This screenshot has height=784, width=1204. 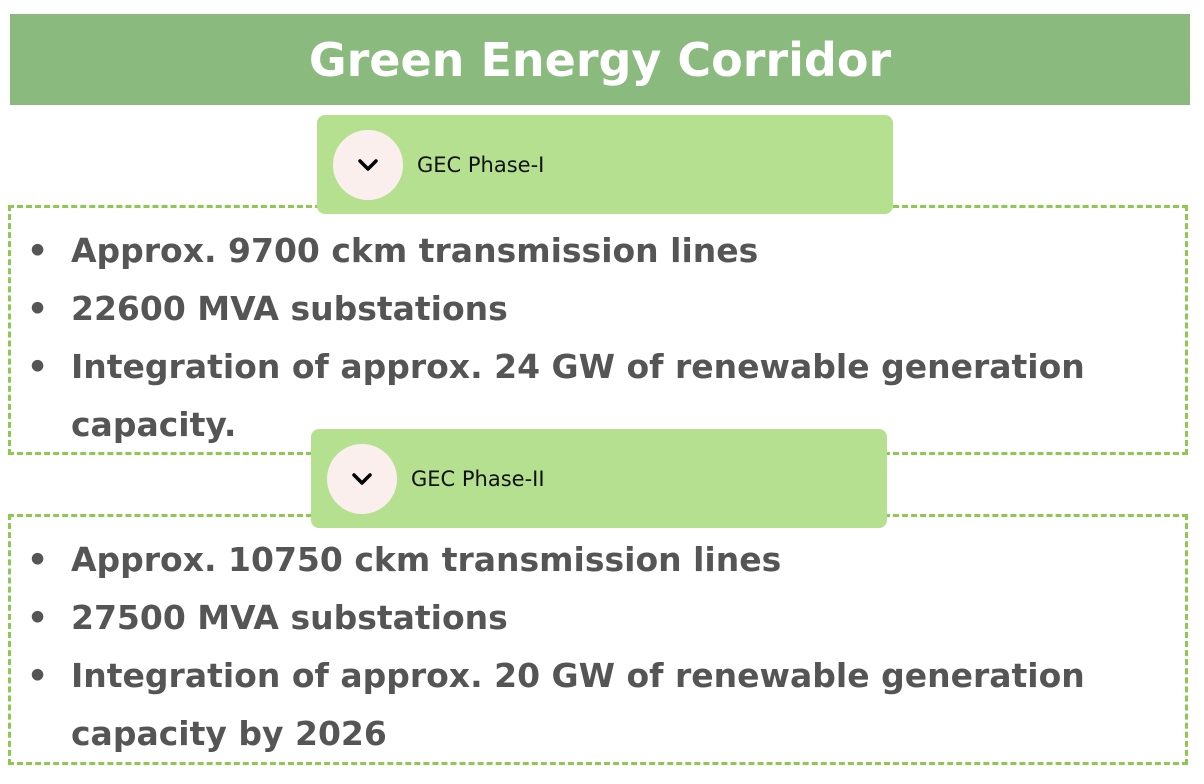 What do you see at coordinates (481, 164) in the screenshot?
I see `section-label: GEC Phase-I` at bounding box center [481, 164].